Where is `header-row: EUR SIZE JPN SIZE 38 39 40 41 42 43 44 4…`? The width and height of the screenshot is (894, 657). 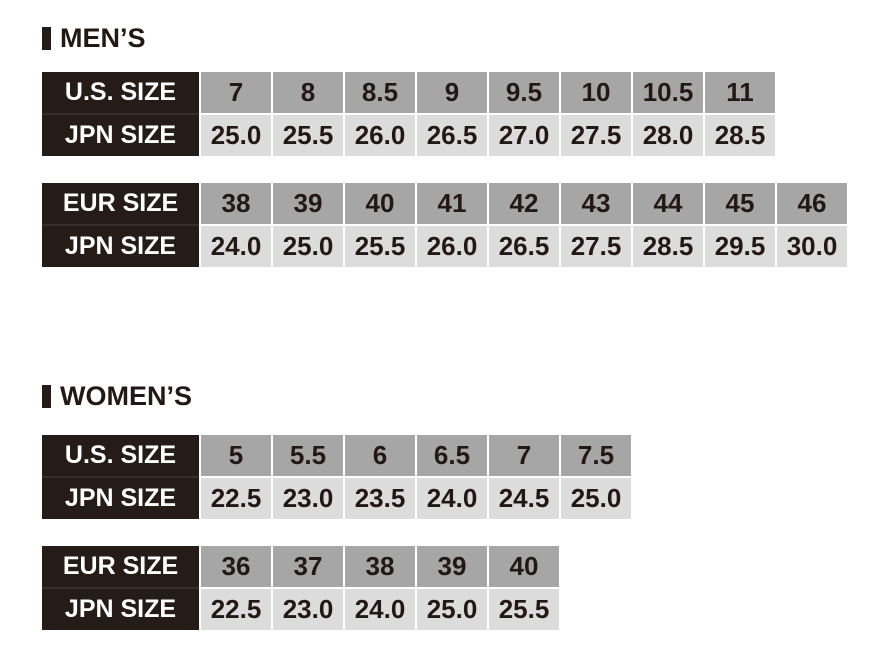
header-row: EUR SIZE JPN SIZE 38 39 40 41 42 43 44 4… is located at coordinates (444, 225).